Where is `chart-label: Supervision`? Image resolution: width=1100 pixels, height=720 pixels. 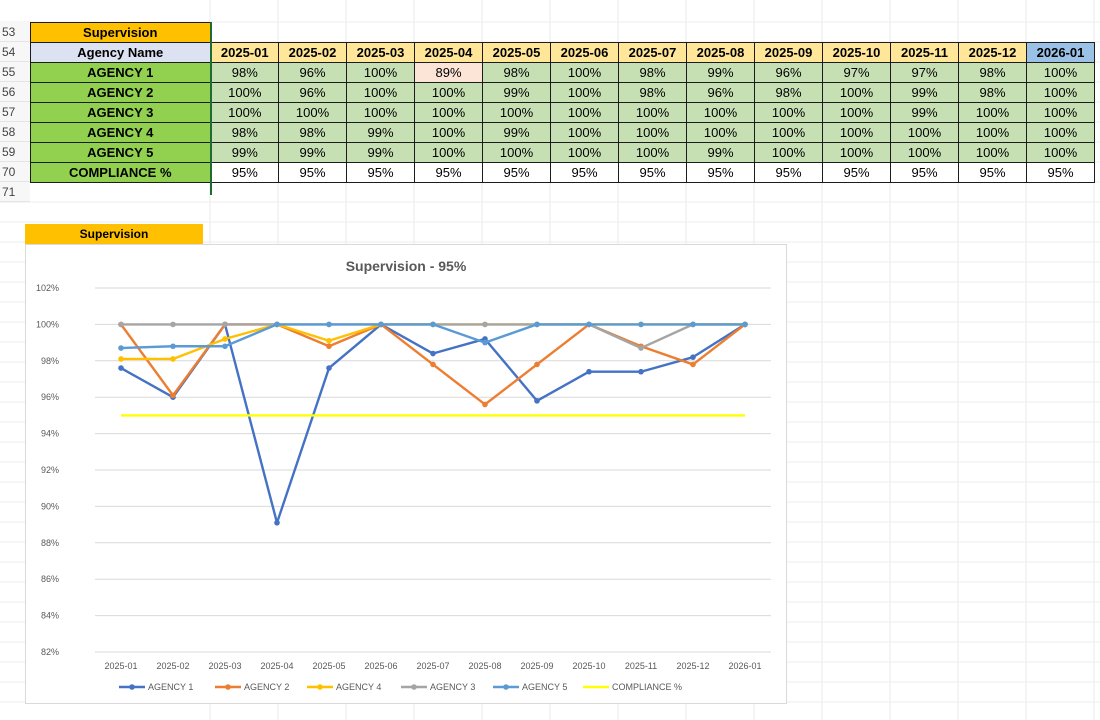 chart-label: Supervision is located at coordinates (114, 234).